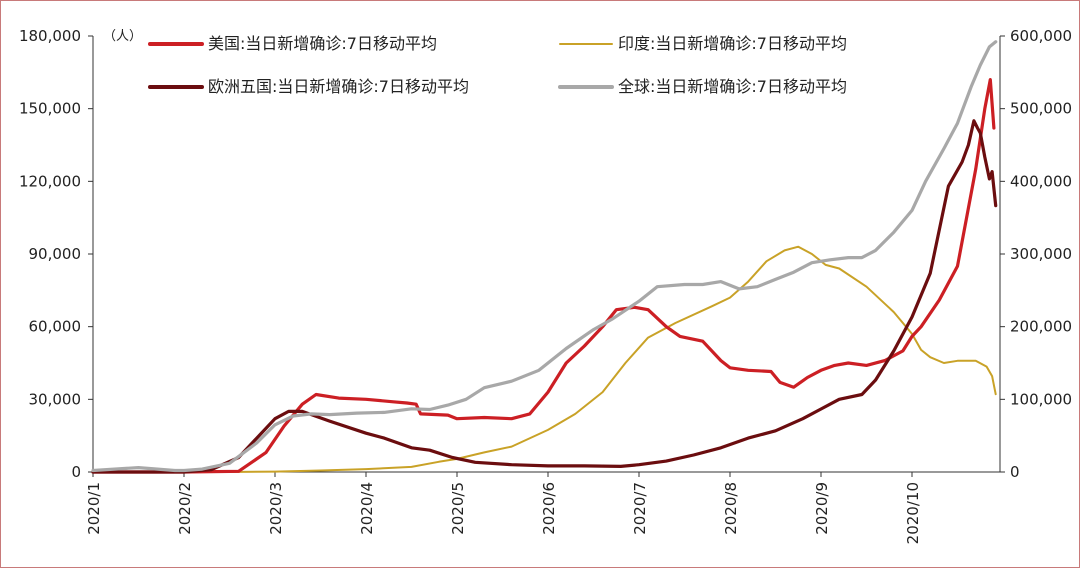  What do you see at coordinates (50, 181) in the screenshot?
I see `left-tick-label: 120,000` at bounding box center [50, 181].